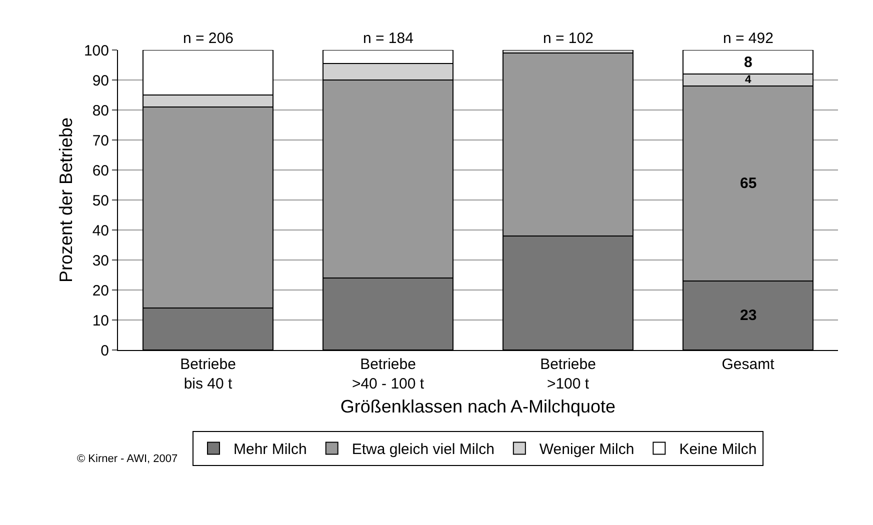  What do you see at coordinates (718, 449) in the screenshot?
I see `legend-label: Keine Milch` at bounding box center [718, 449].